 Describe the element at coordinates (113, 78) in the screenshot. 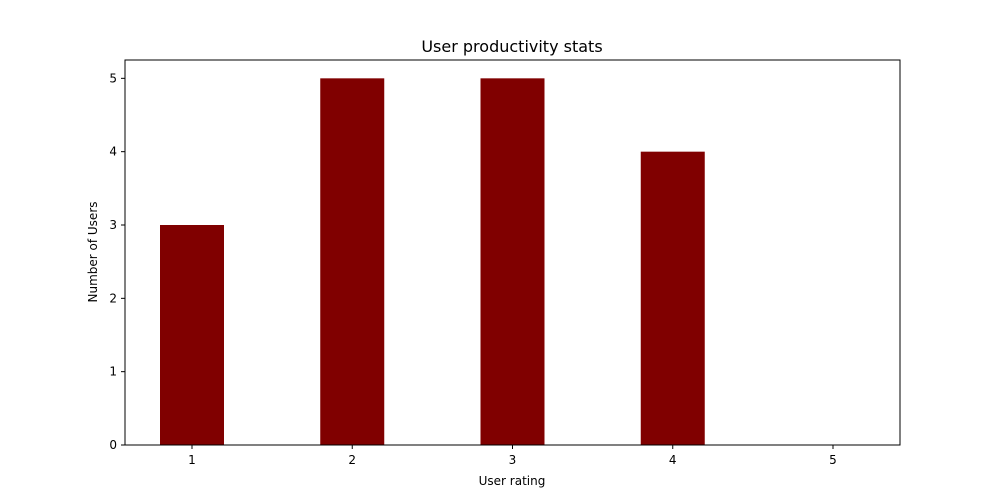

I see `y-tick-label-5: 5` at that location.